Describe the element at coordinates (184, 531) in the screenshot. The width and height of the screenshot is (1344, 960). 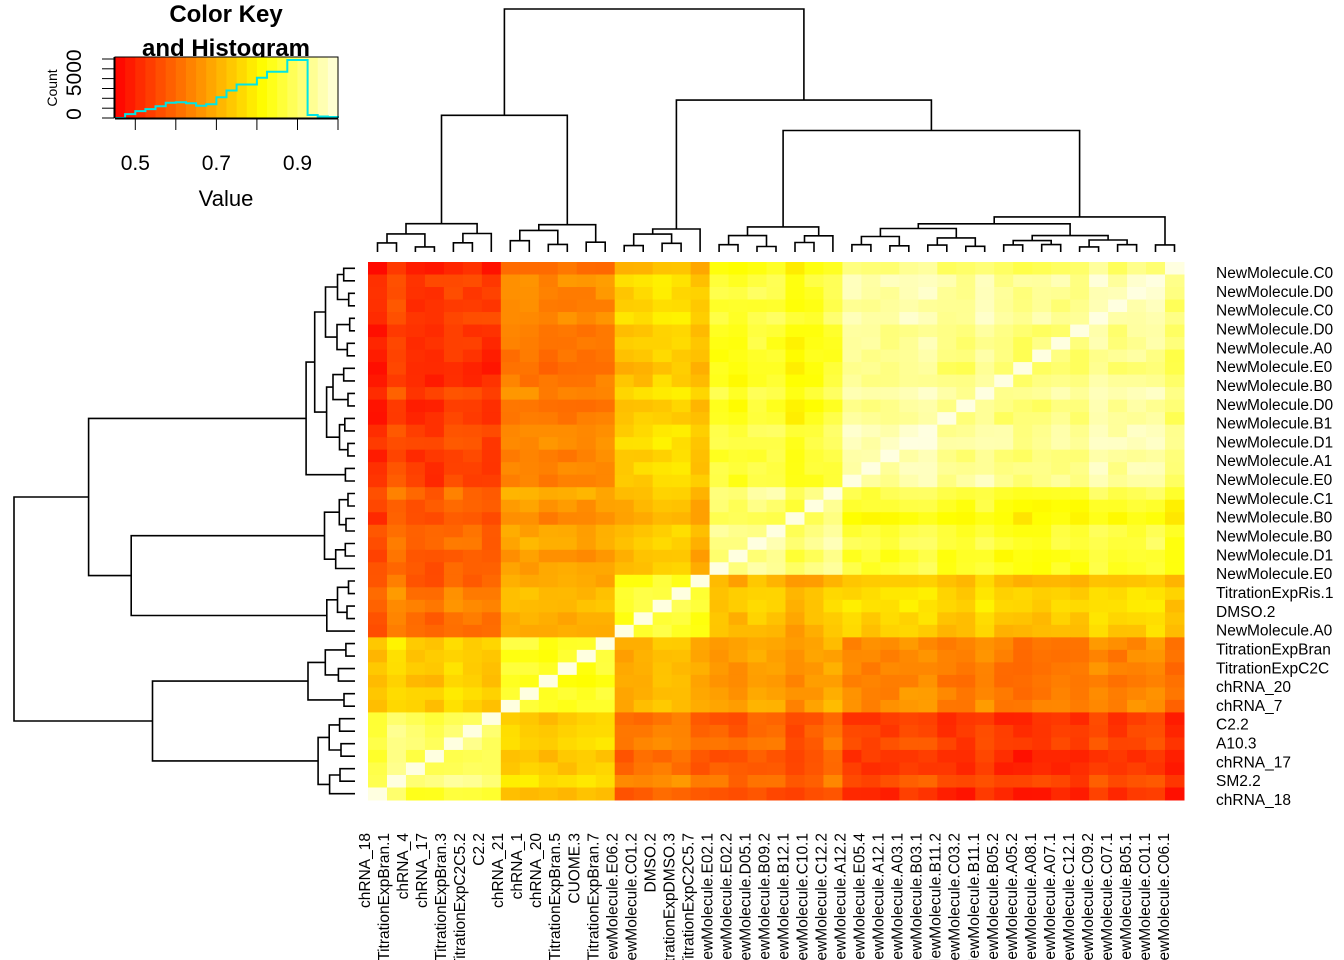
I see `row-dendrogram` at that location.